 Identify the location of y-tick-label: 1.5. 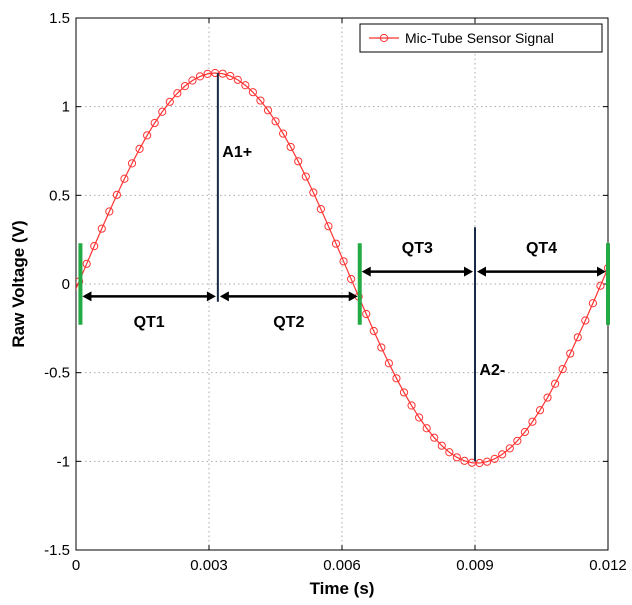
(59, 18).